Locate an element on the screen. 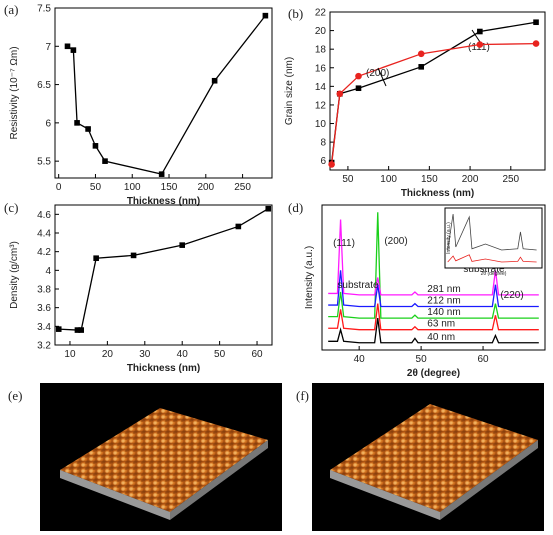 This screenshot has height=535, width=553. series-label: 212 nm is located at coordinates (443, 301).